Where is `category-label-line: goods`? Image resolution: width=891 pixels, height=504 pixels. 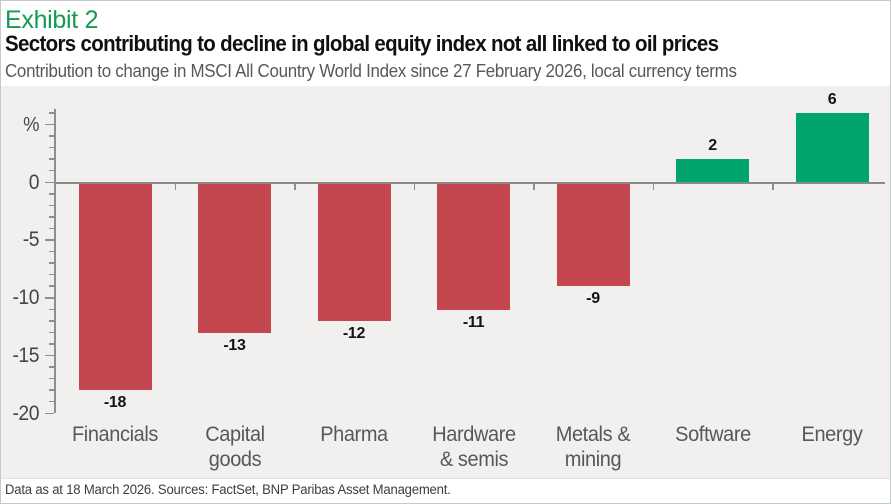 category-label-line: goods is located at coordinates (234, 459).